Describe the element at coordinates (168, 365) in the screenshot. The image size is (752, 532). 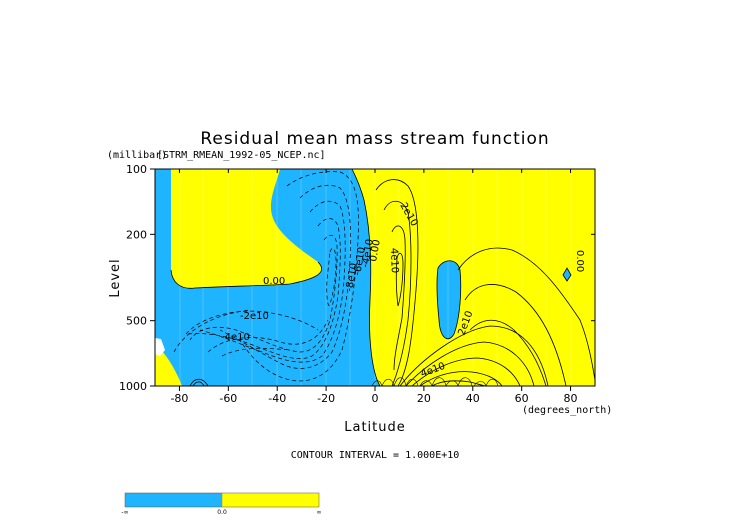
I see `positive-region-sh-bottom` at that location.